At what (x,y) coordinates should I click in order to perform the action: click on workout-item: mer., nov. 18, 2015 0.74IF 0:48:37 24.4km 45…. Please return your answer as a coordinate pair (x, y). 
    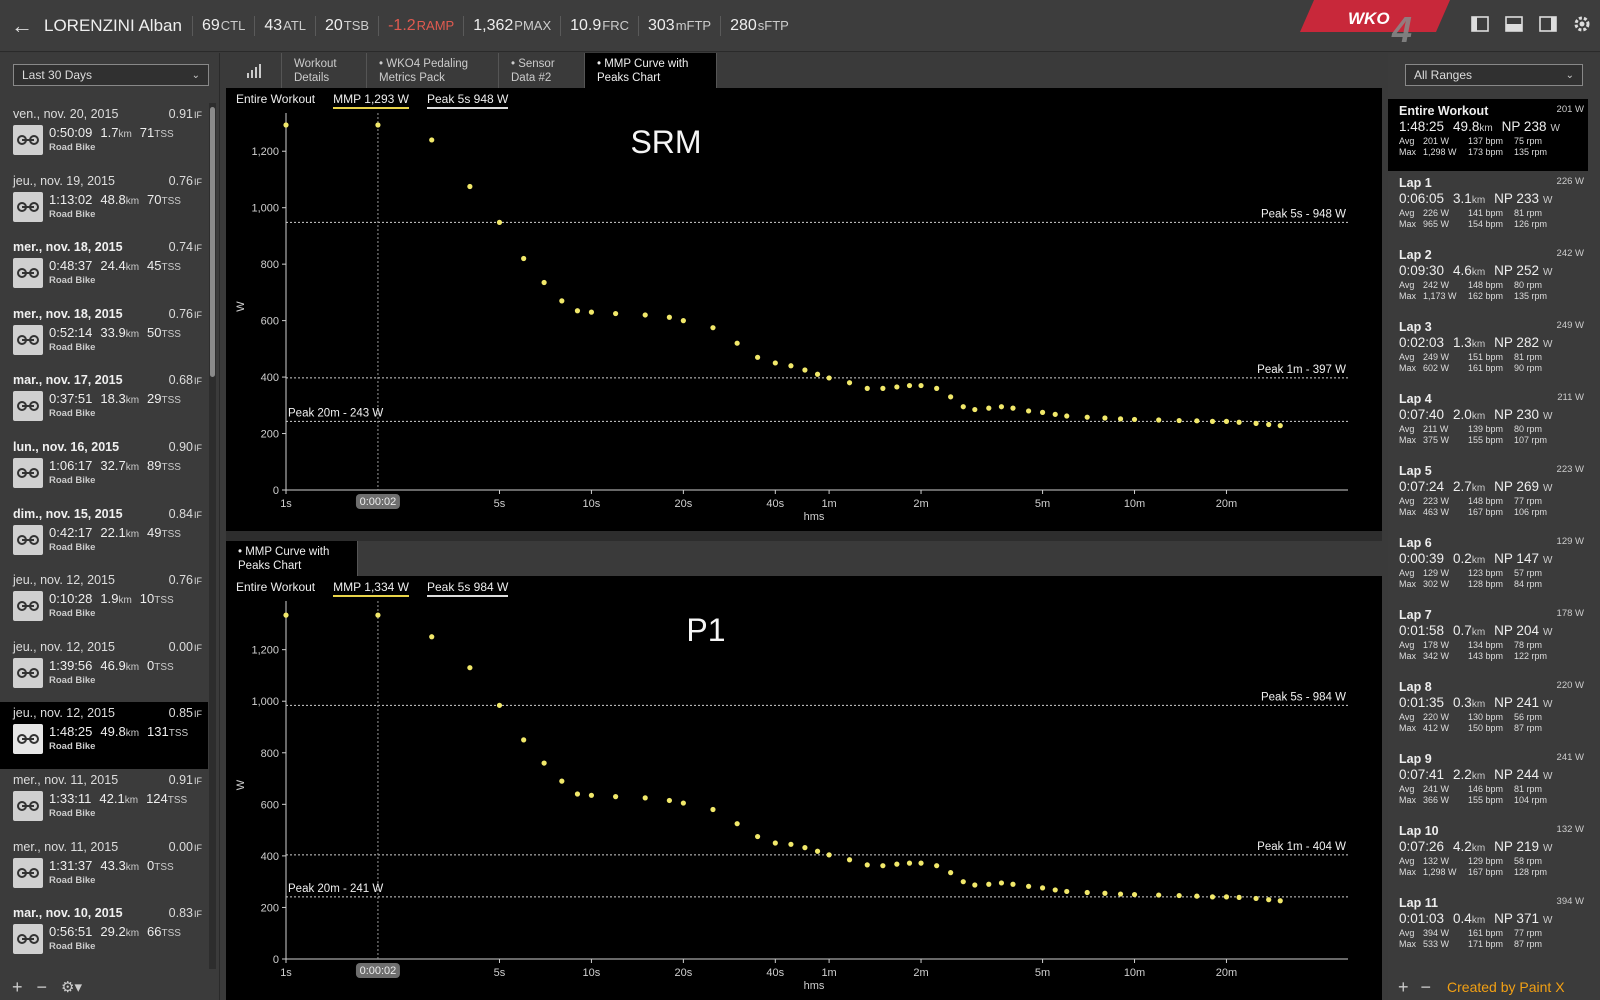
    Looking at the image, I should click on (104, 269).